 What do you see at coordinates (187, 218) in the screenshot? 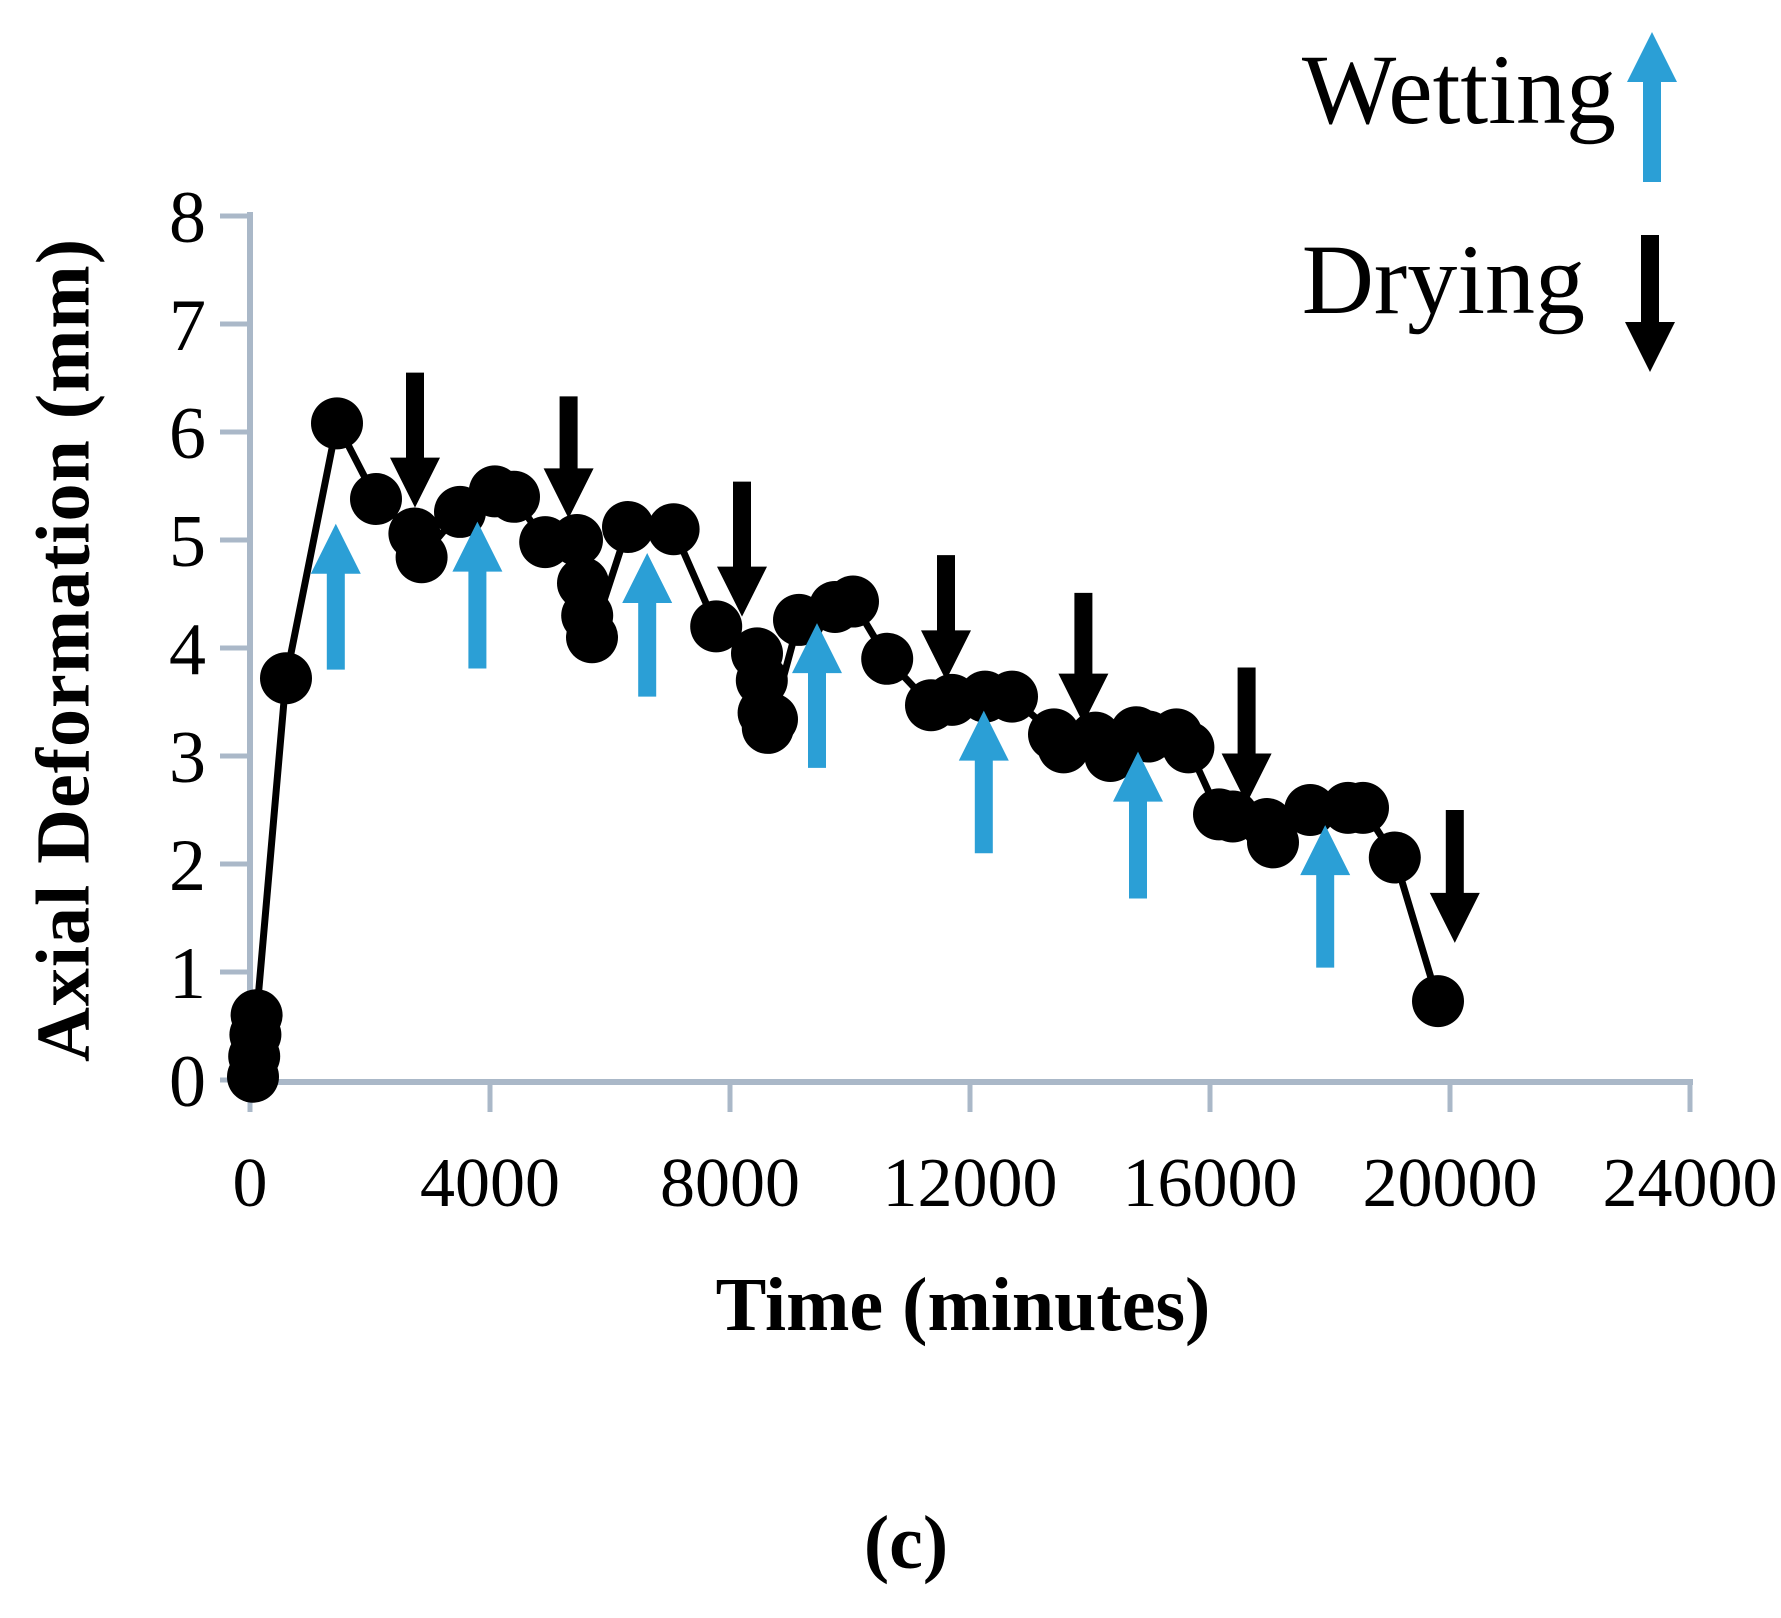
I see `y-tick-label: 8` at bounding box center [187, 218].